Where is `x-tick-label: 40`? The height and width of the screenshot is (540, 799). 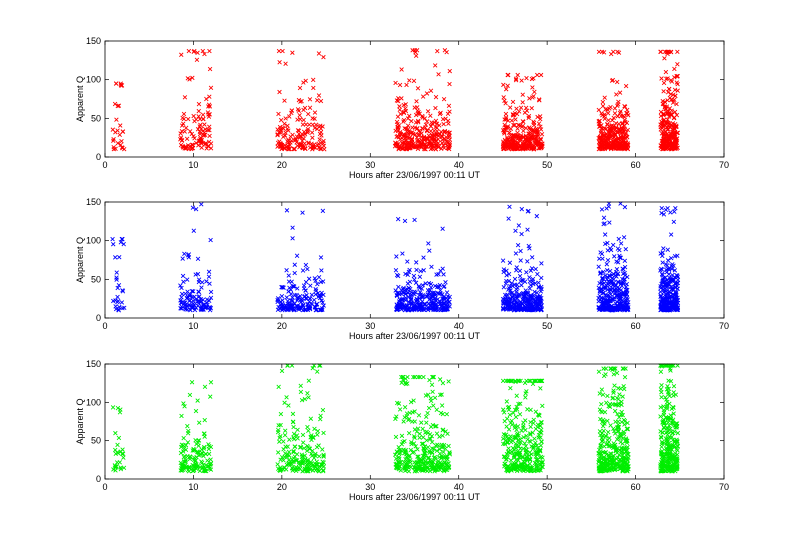
x-tick-label: 40 is located at coordinates (459, 487).